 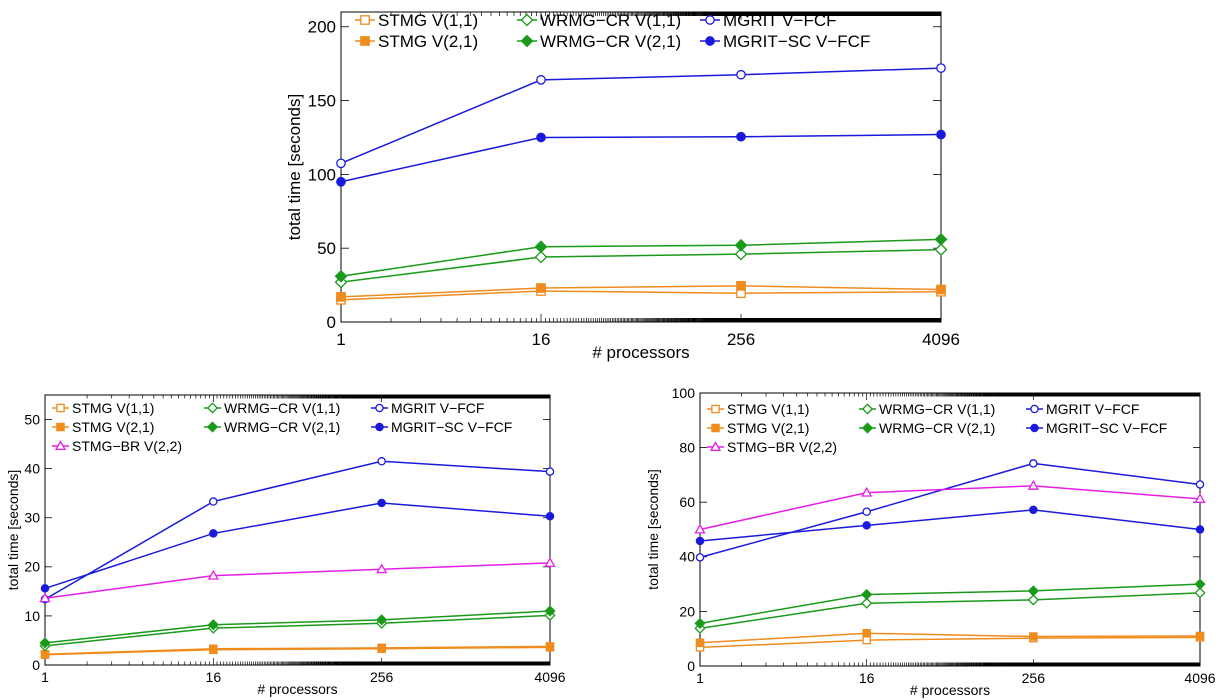 I want to click on br-legend-item: WRMG−CR V(2,1), so click(x=927, y=428).